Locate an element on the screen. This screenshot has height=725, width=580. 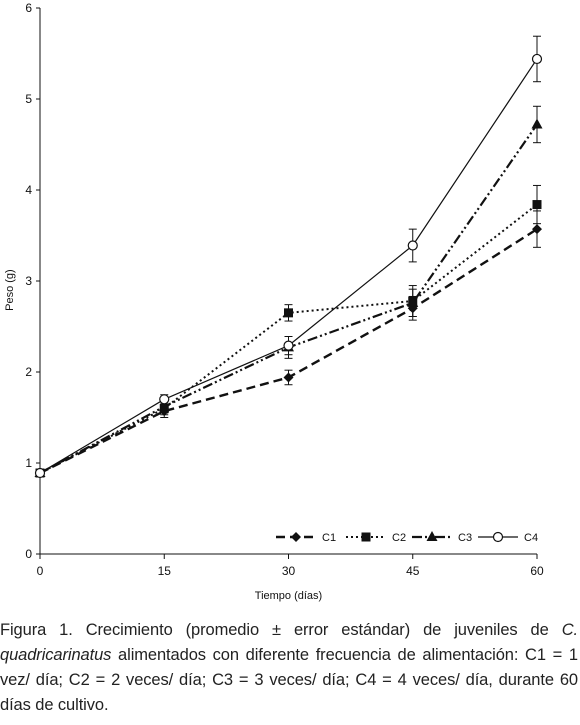
x-tick-label: 15 is located at coordinates (165, 571).